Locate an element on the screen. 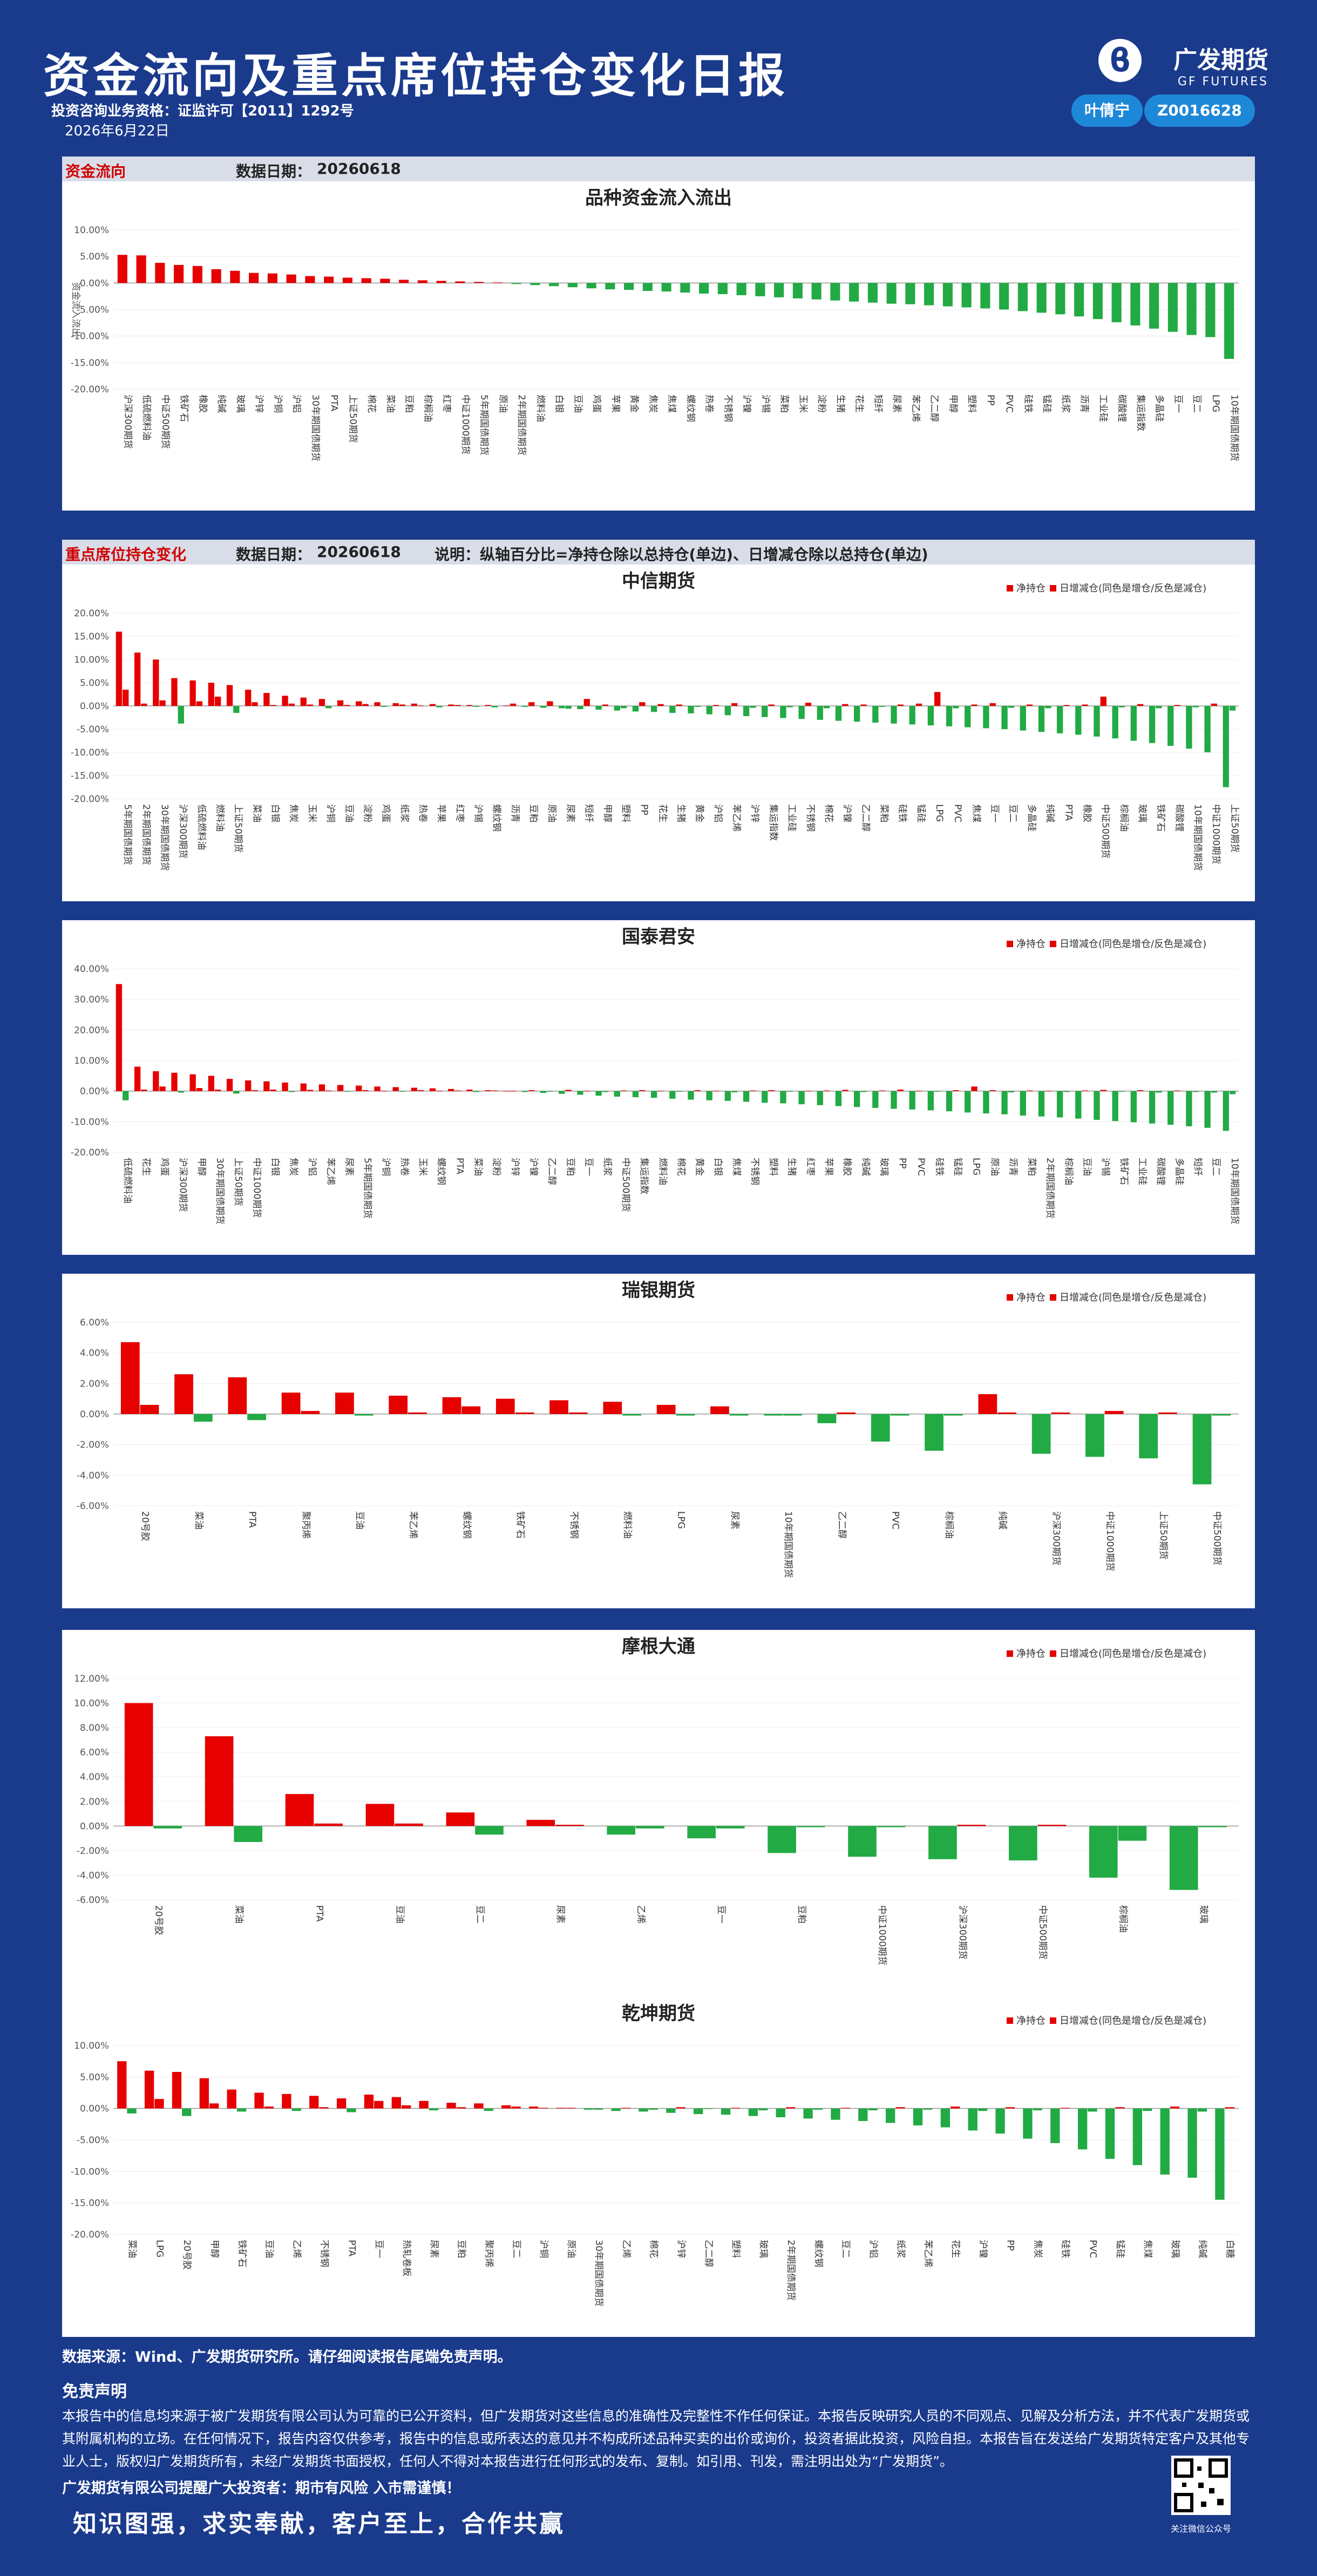 Image resolution: width=1317 pixels, height=2576 pixels. y-tick-label: -15.00% is located at coordinates (90, 776).